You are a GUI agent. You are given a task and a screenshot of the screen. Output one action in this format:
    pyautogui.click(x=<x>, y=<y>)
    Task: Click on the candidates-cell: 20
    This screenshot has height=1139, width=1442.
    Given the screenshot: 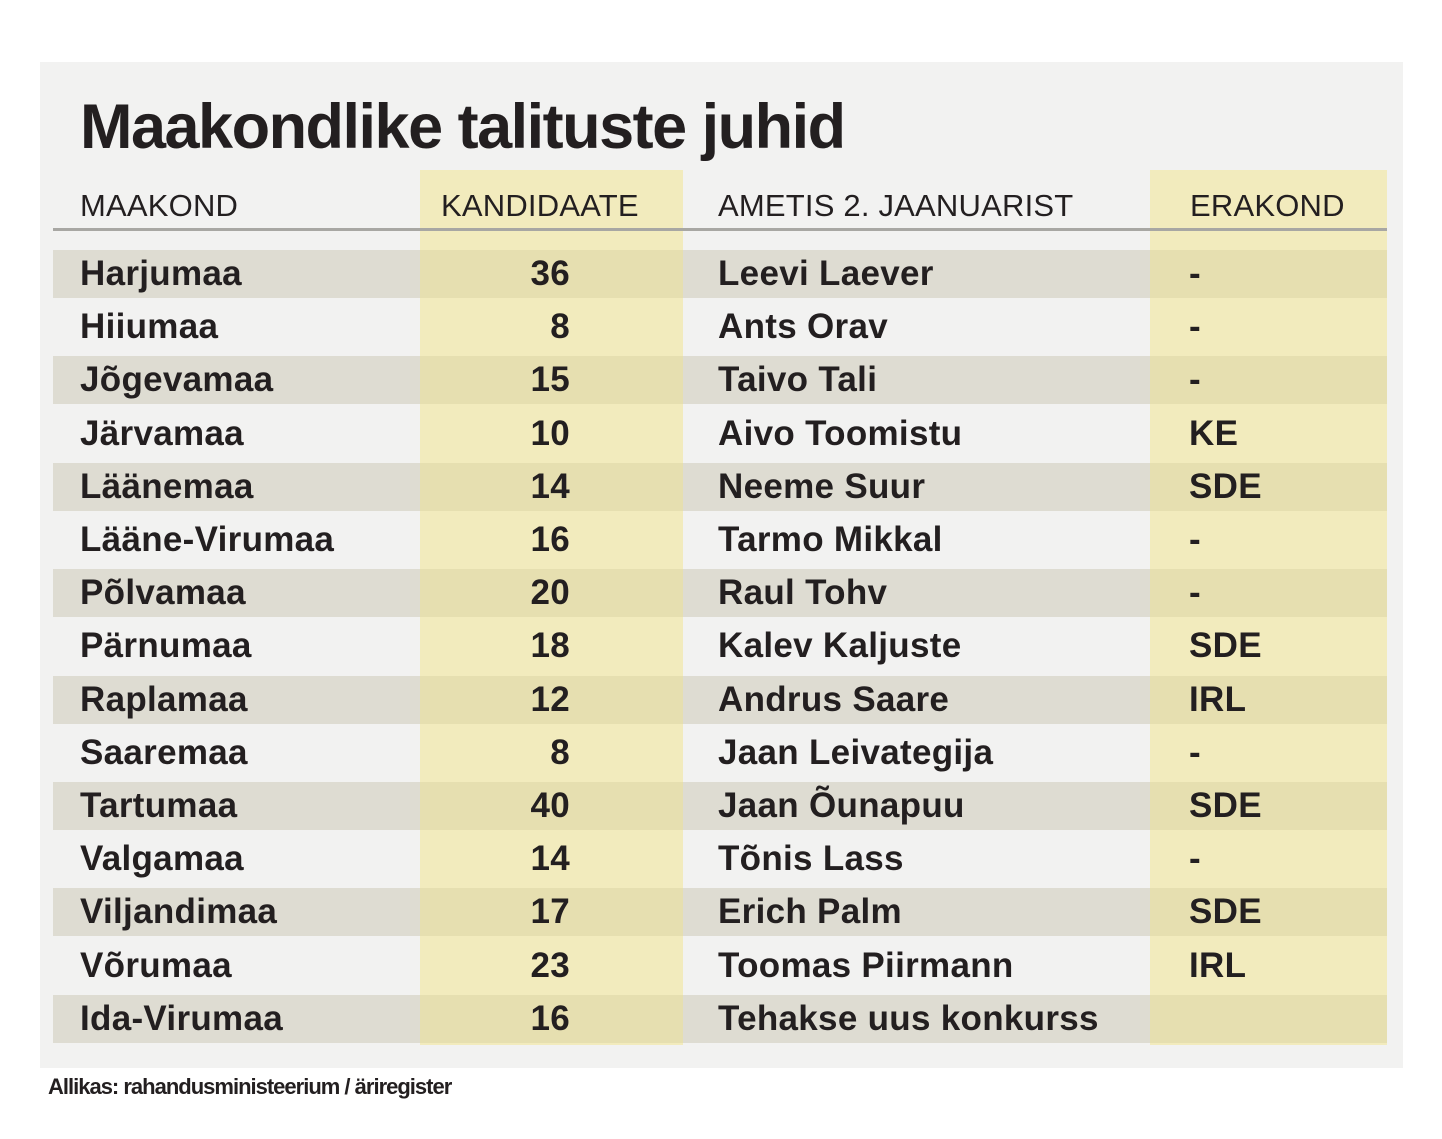 What is the action you would take?
    pyautogui.click(x=550, y=592)
    